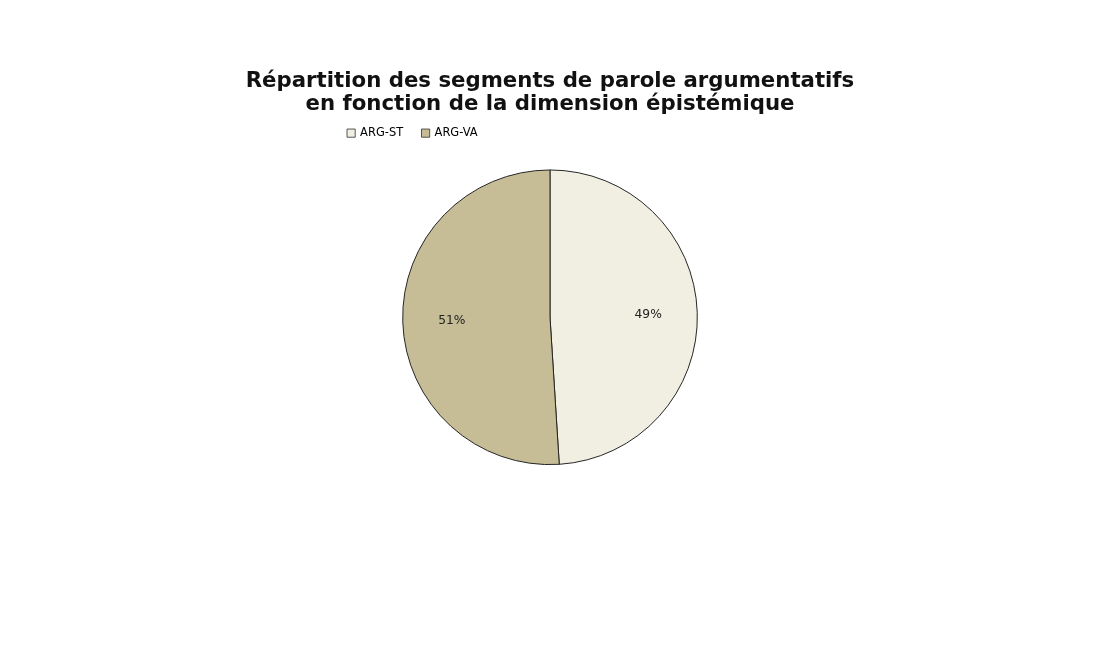 This screenshot has height=660, width=1100. What do you see at coordinates (452, 320) in the screenshot?
I see `data-label: 51%` at bounding box center [452, 320].